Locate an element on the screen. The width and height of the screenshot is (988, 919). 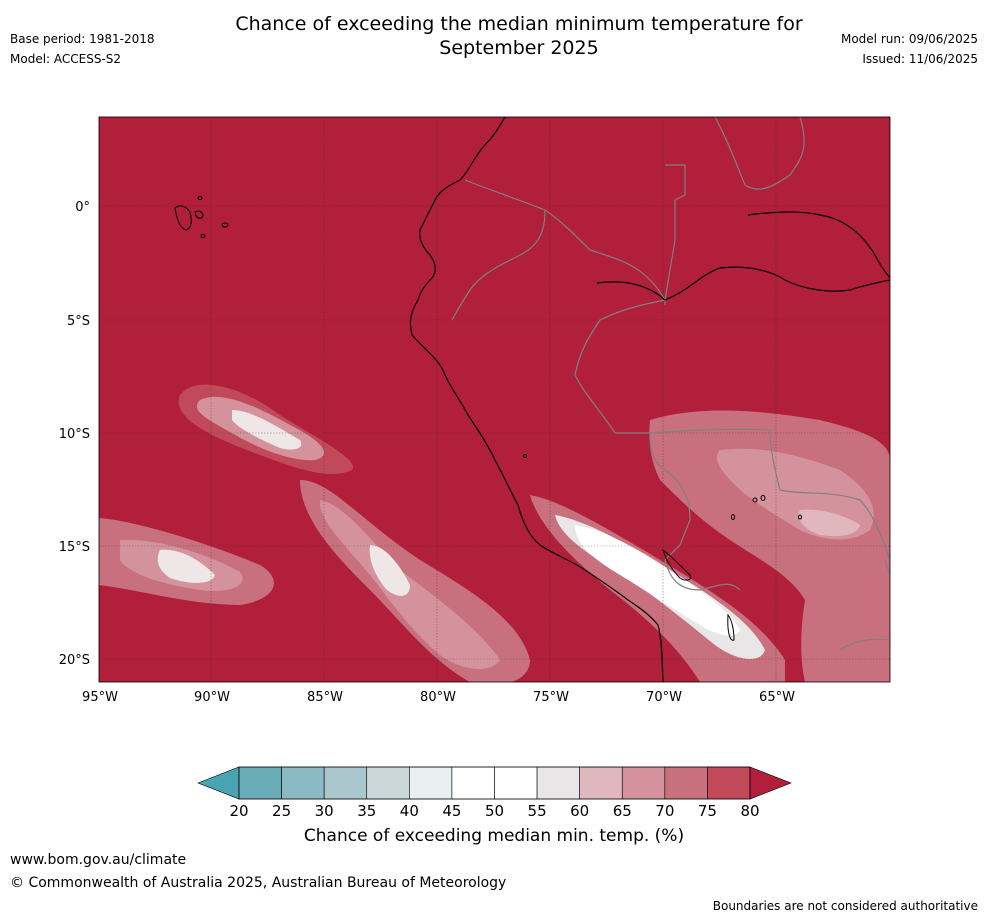
colorbar-under-triangle is located at coordinates (218, 783).